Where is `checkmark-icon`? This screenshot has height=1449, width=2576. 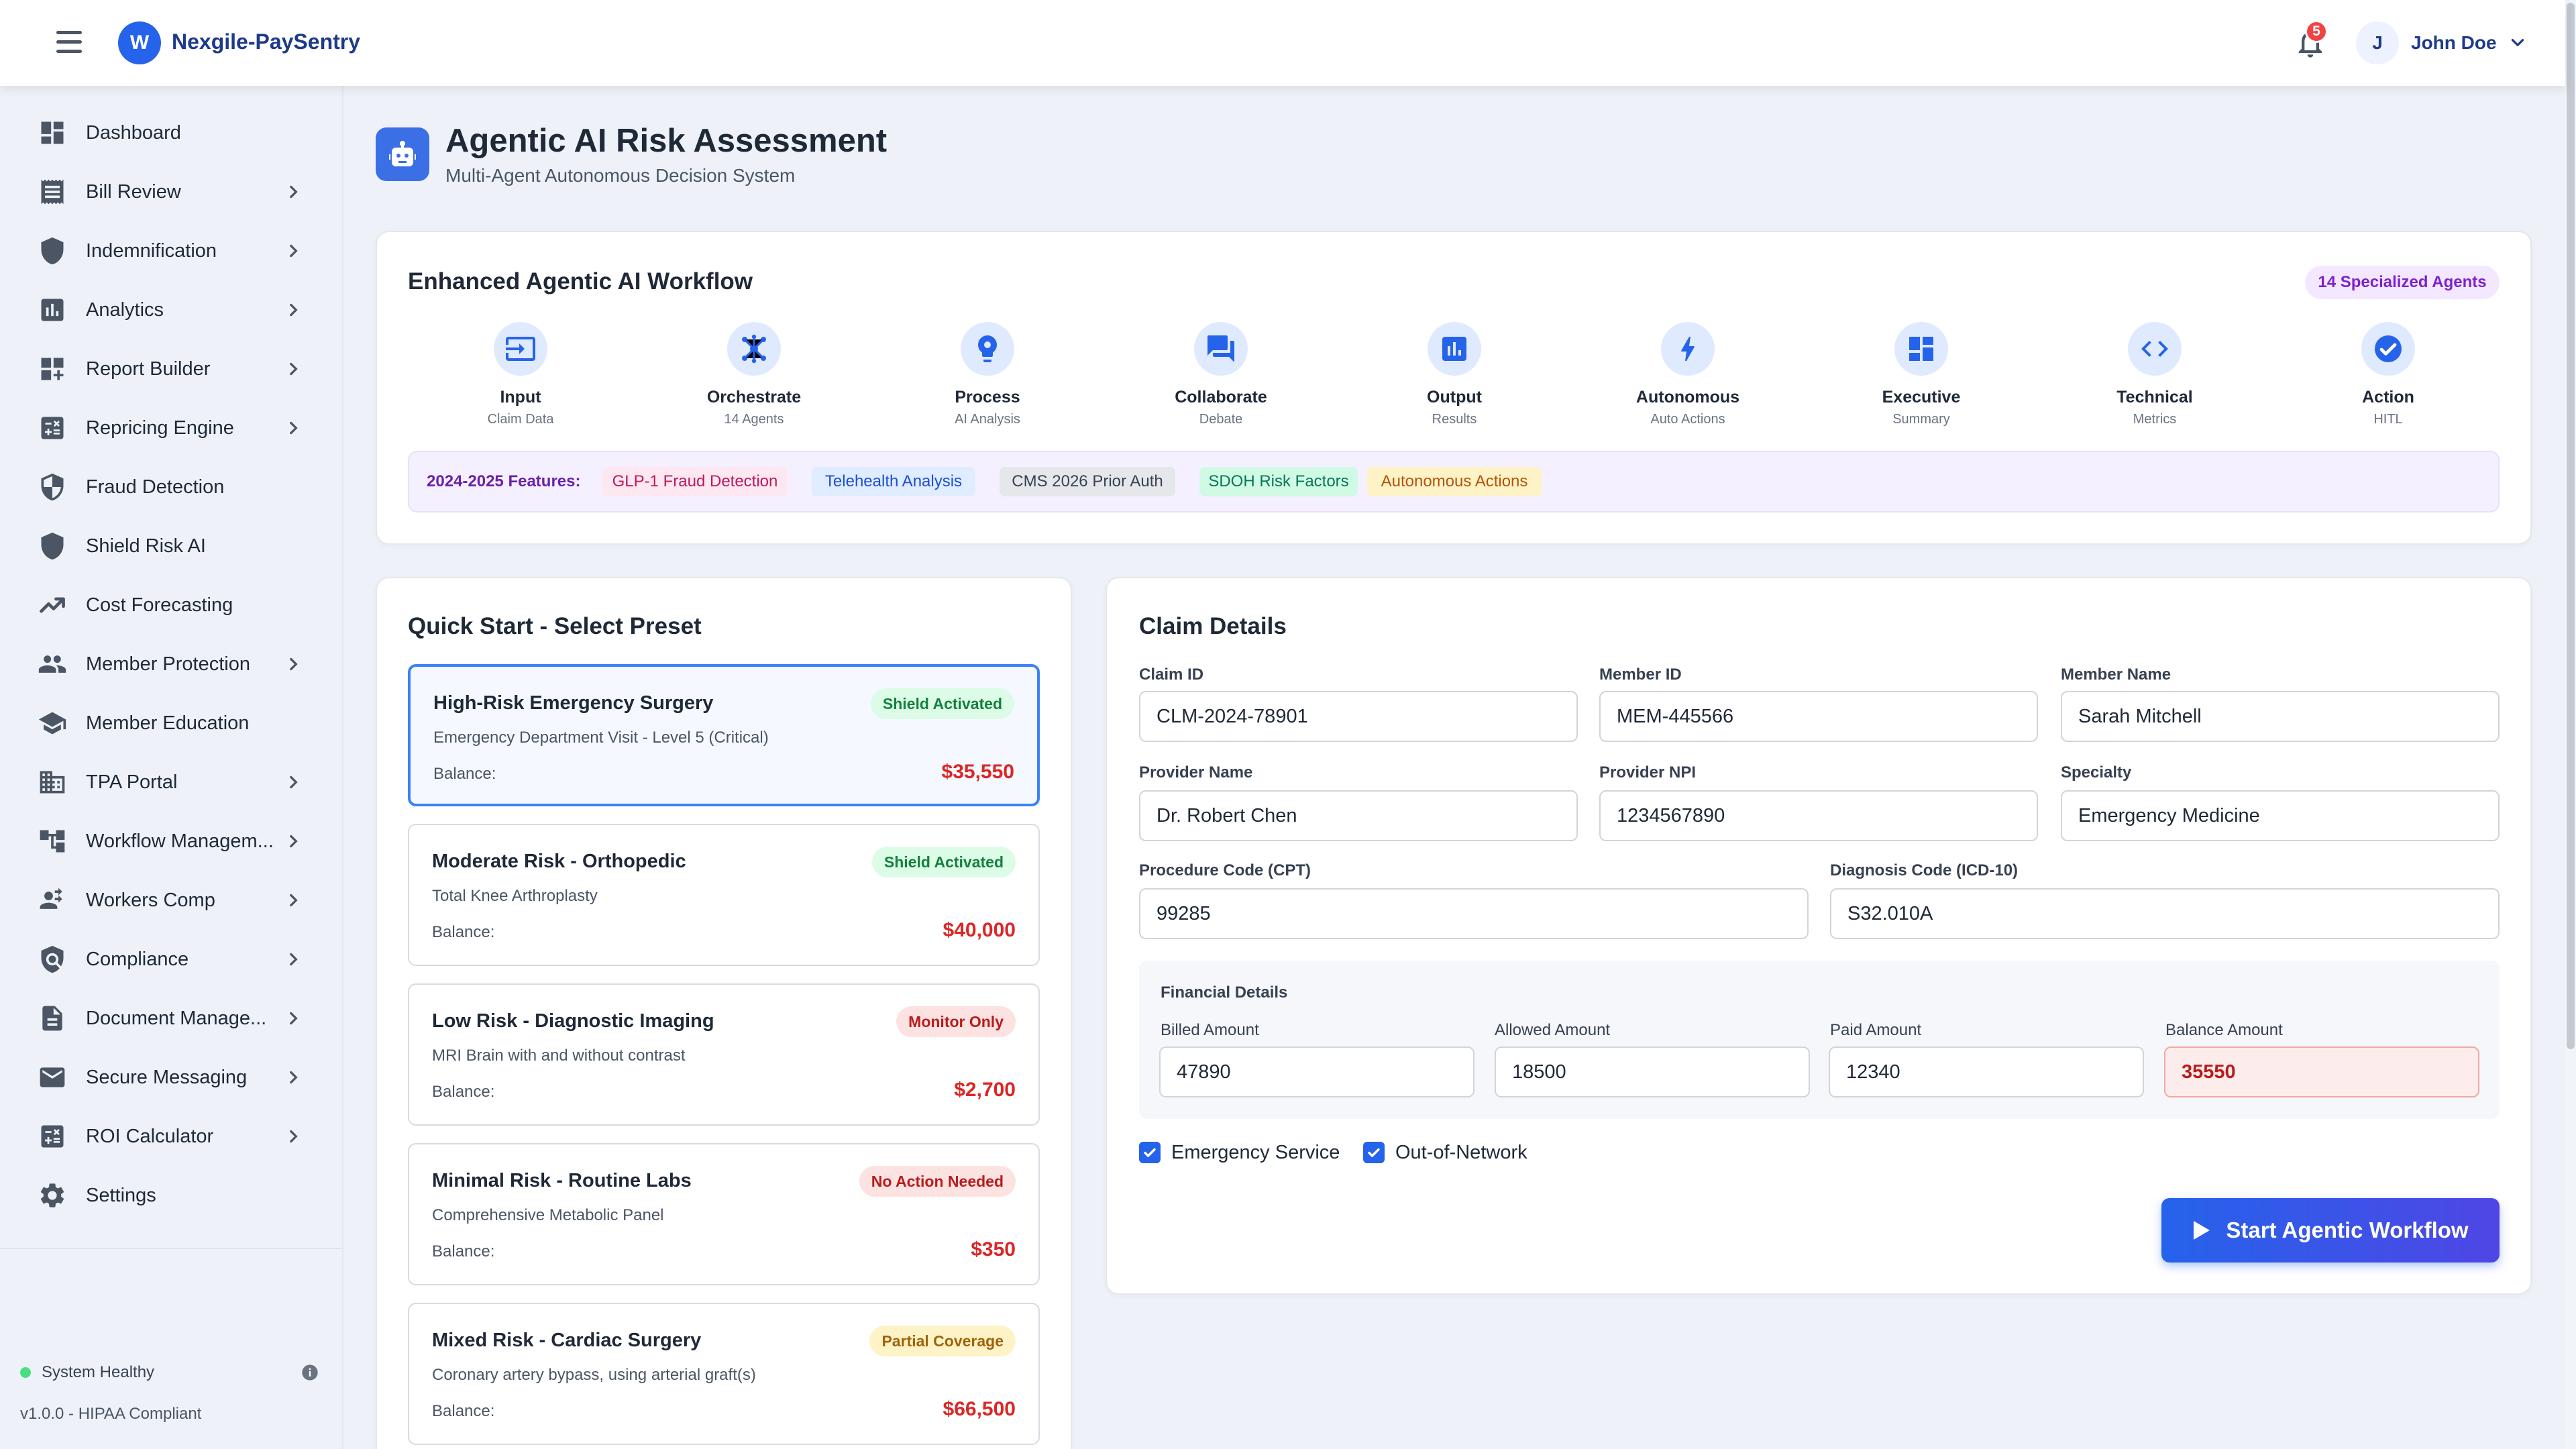 checkmark-icon is located at coordinates (1374, 1152).